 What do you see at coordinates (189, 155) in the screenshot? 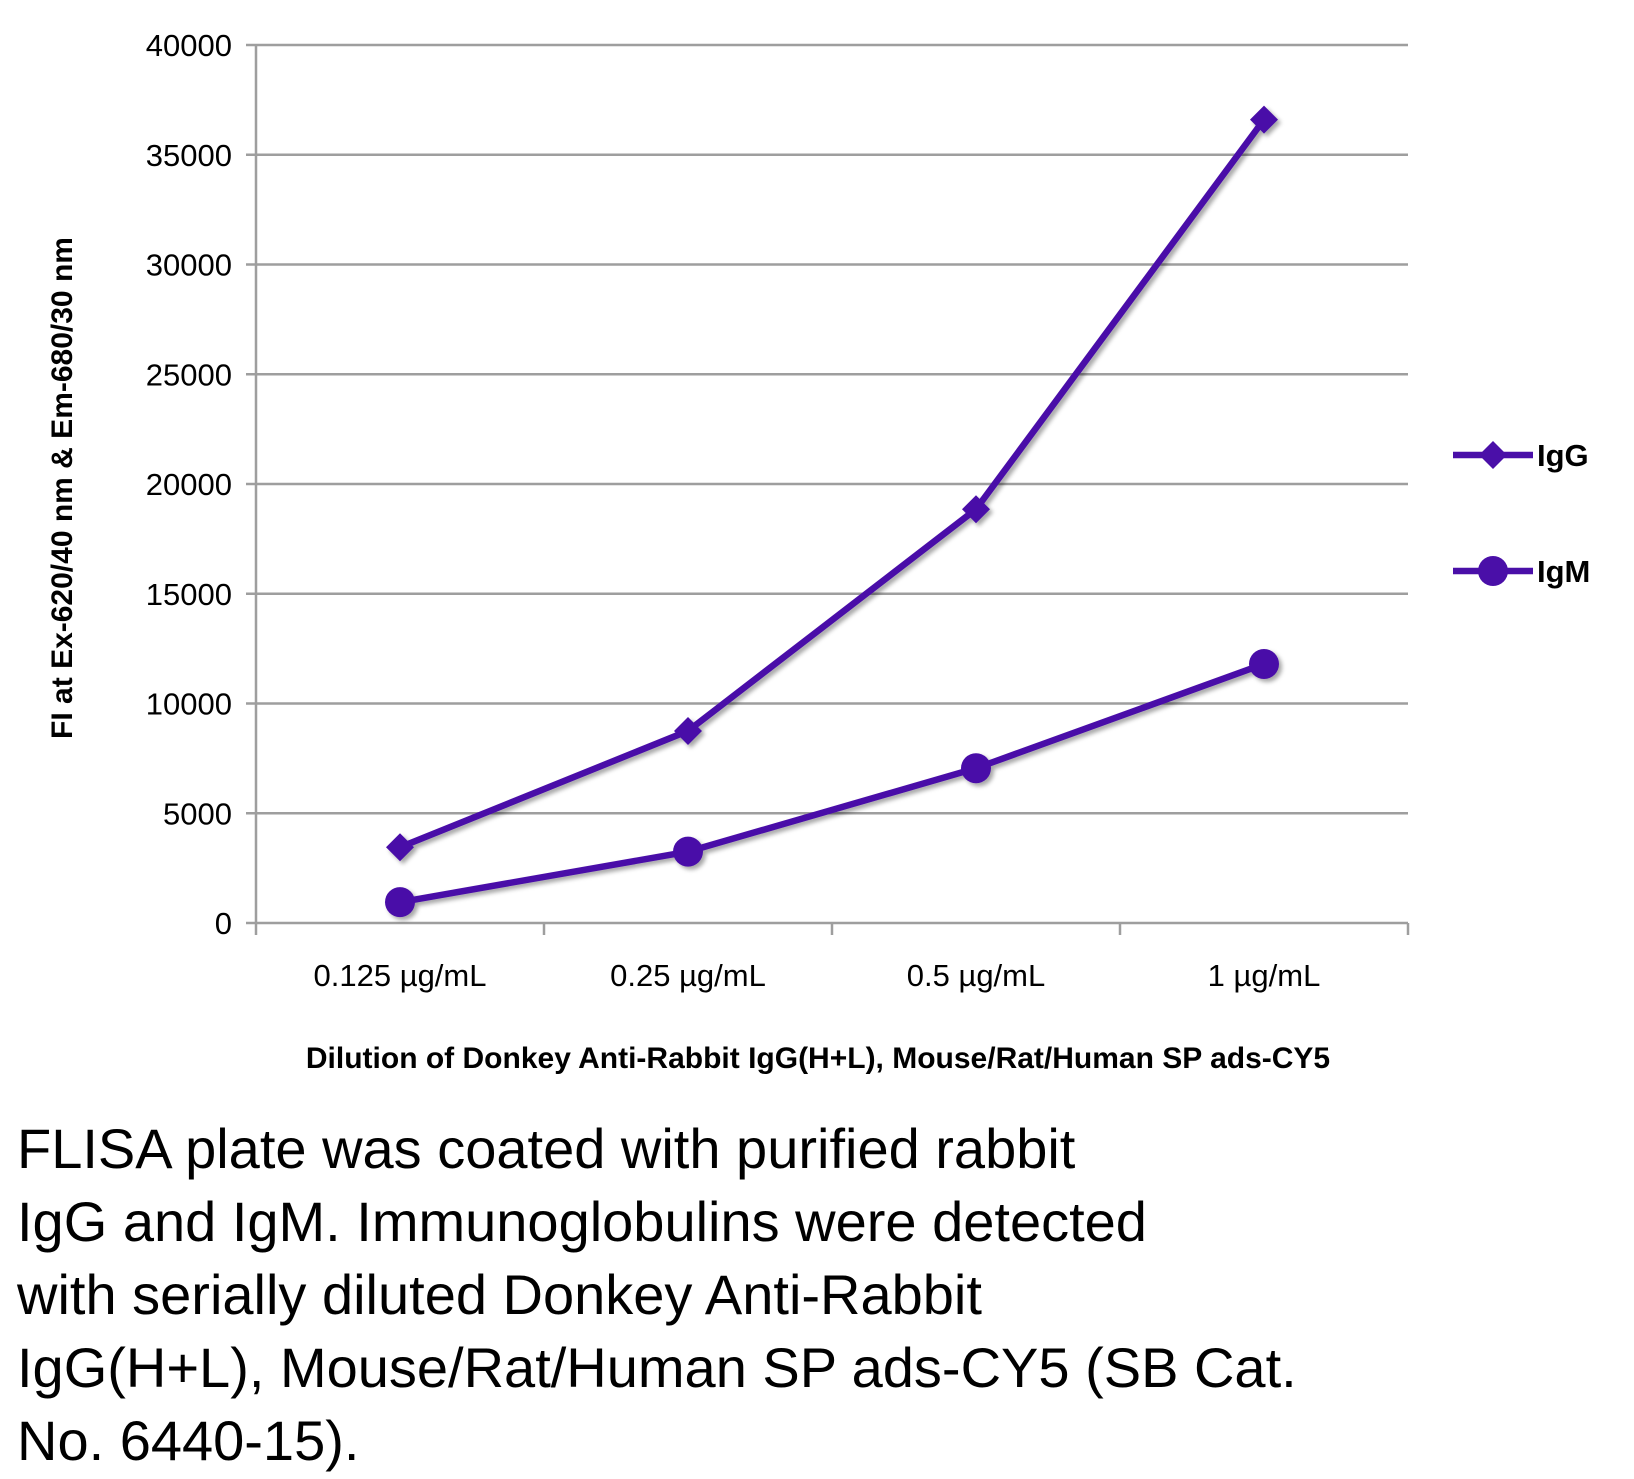
I see `y-tick-label: 35000` at bounding box center [189, 155].